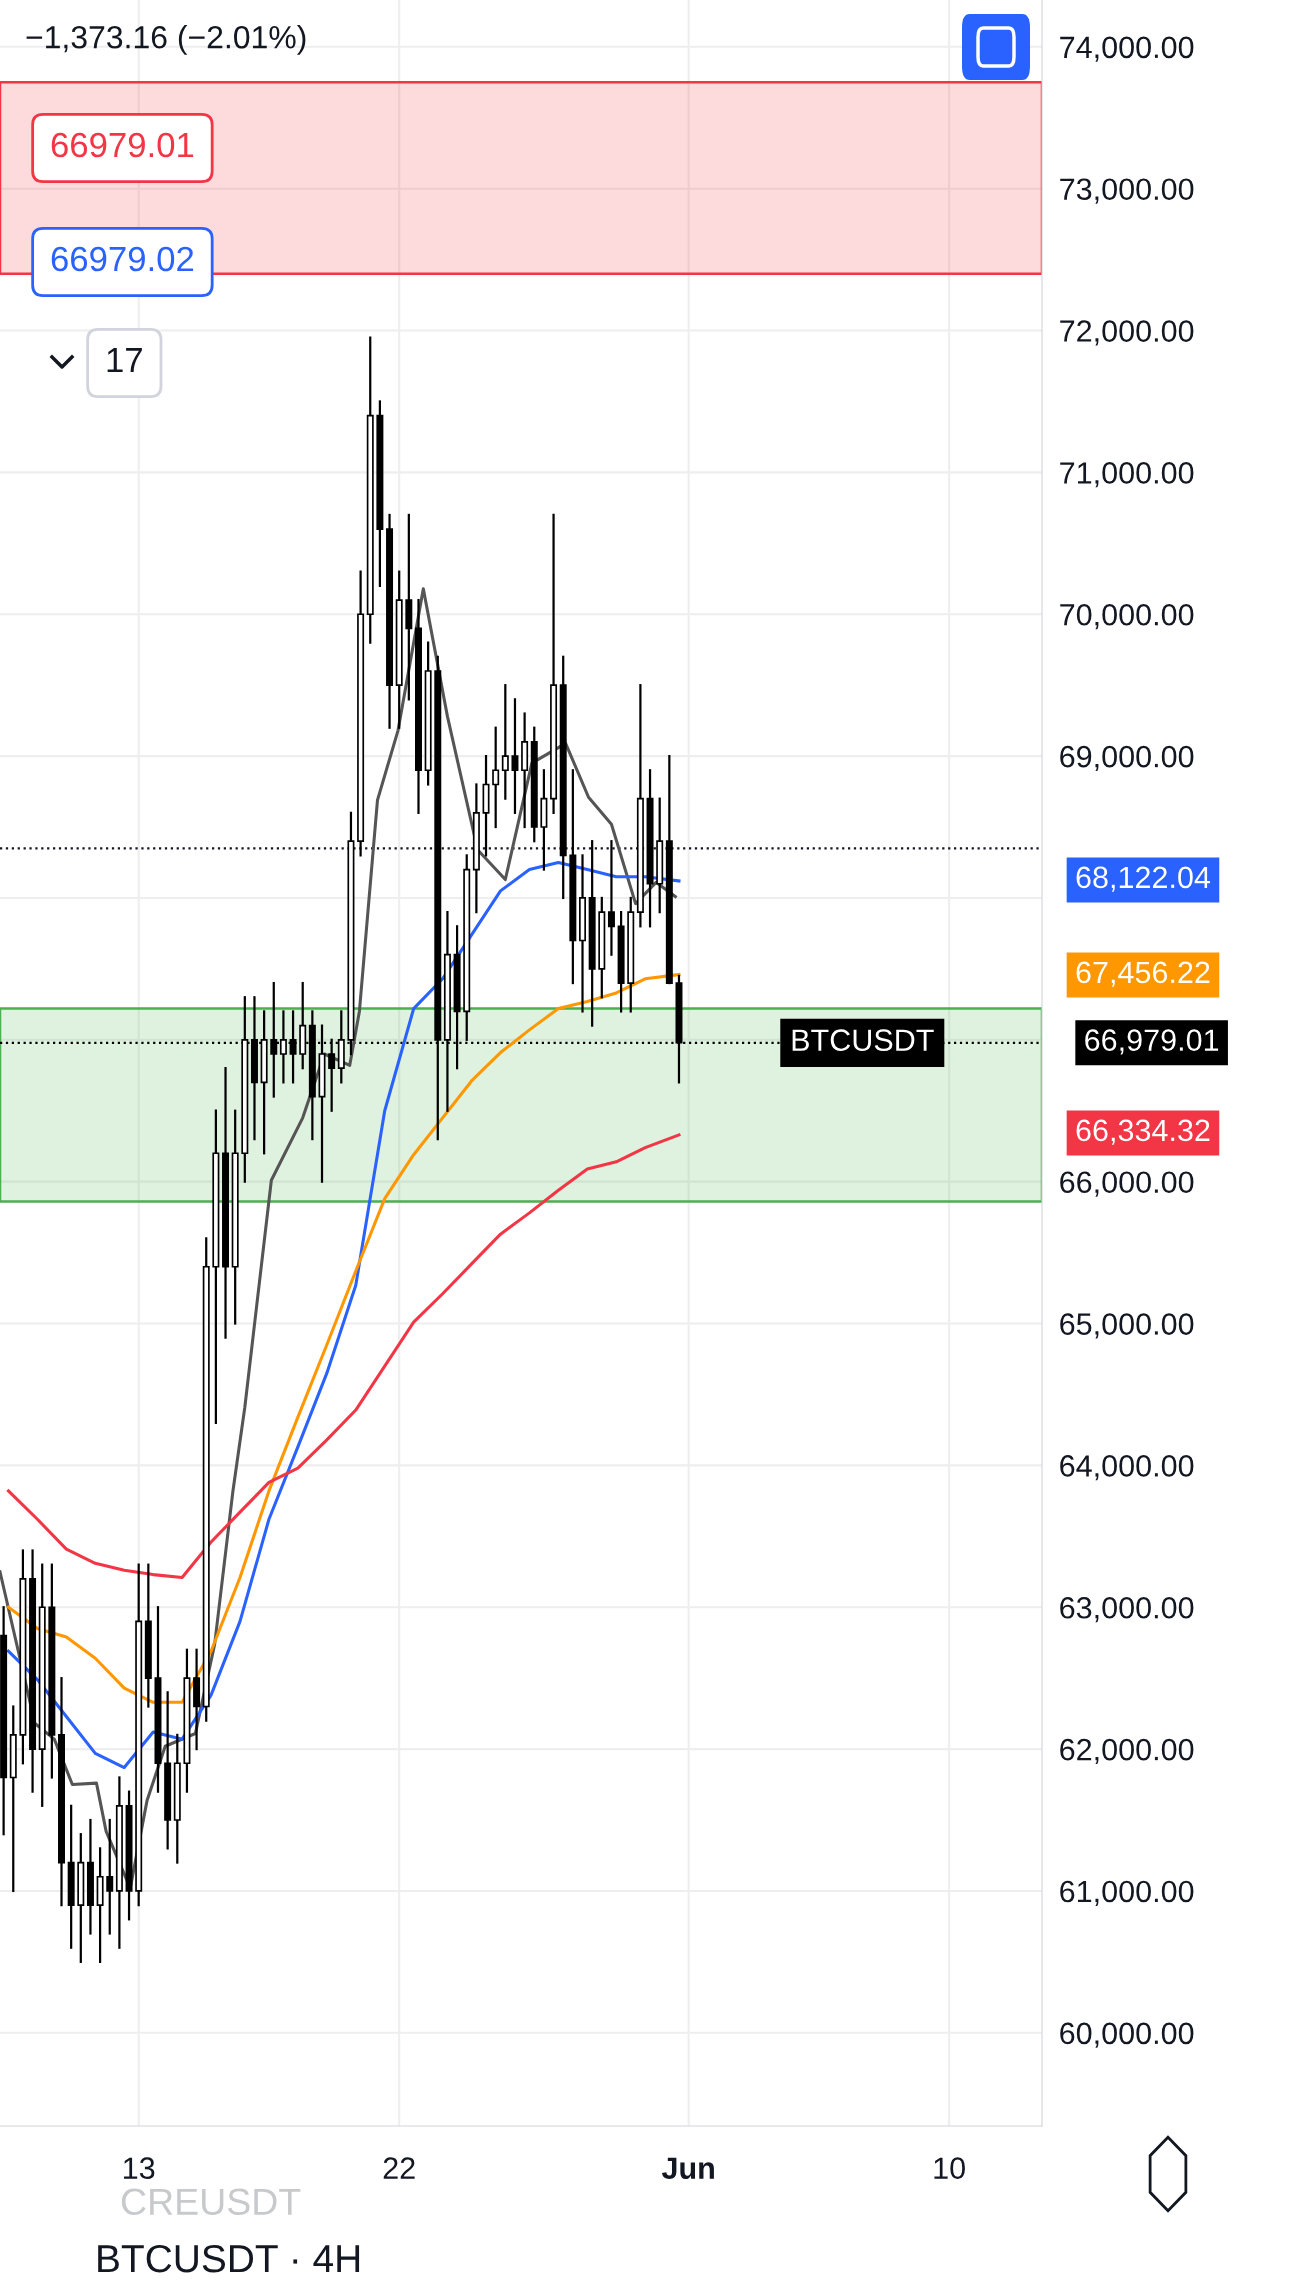 The image size is (1290, 2291). What do you see at coordinates (1127, 1609) in the screenshot?
I see `y-tick-label: 63,000.00` at bounding box center [1127, 1609].